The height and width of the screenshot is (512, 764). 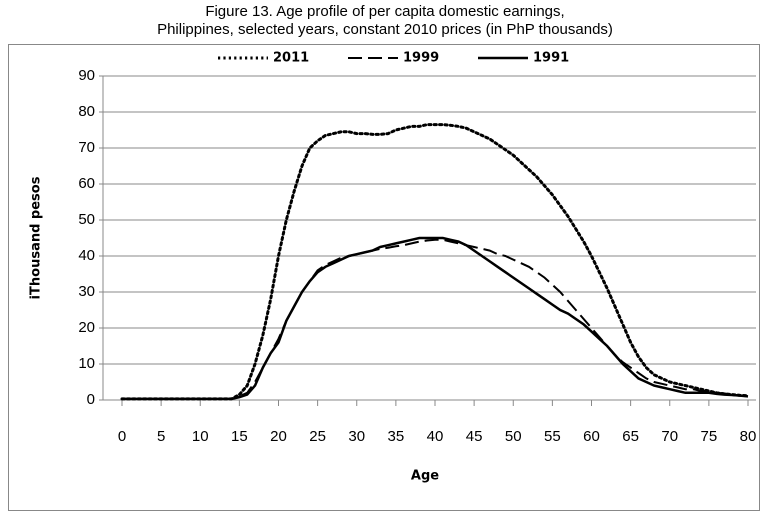 I want to click on x-tick-label: 70, so click(x=669, y=436).